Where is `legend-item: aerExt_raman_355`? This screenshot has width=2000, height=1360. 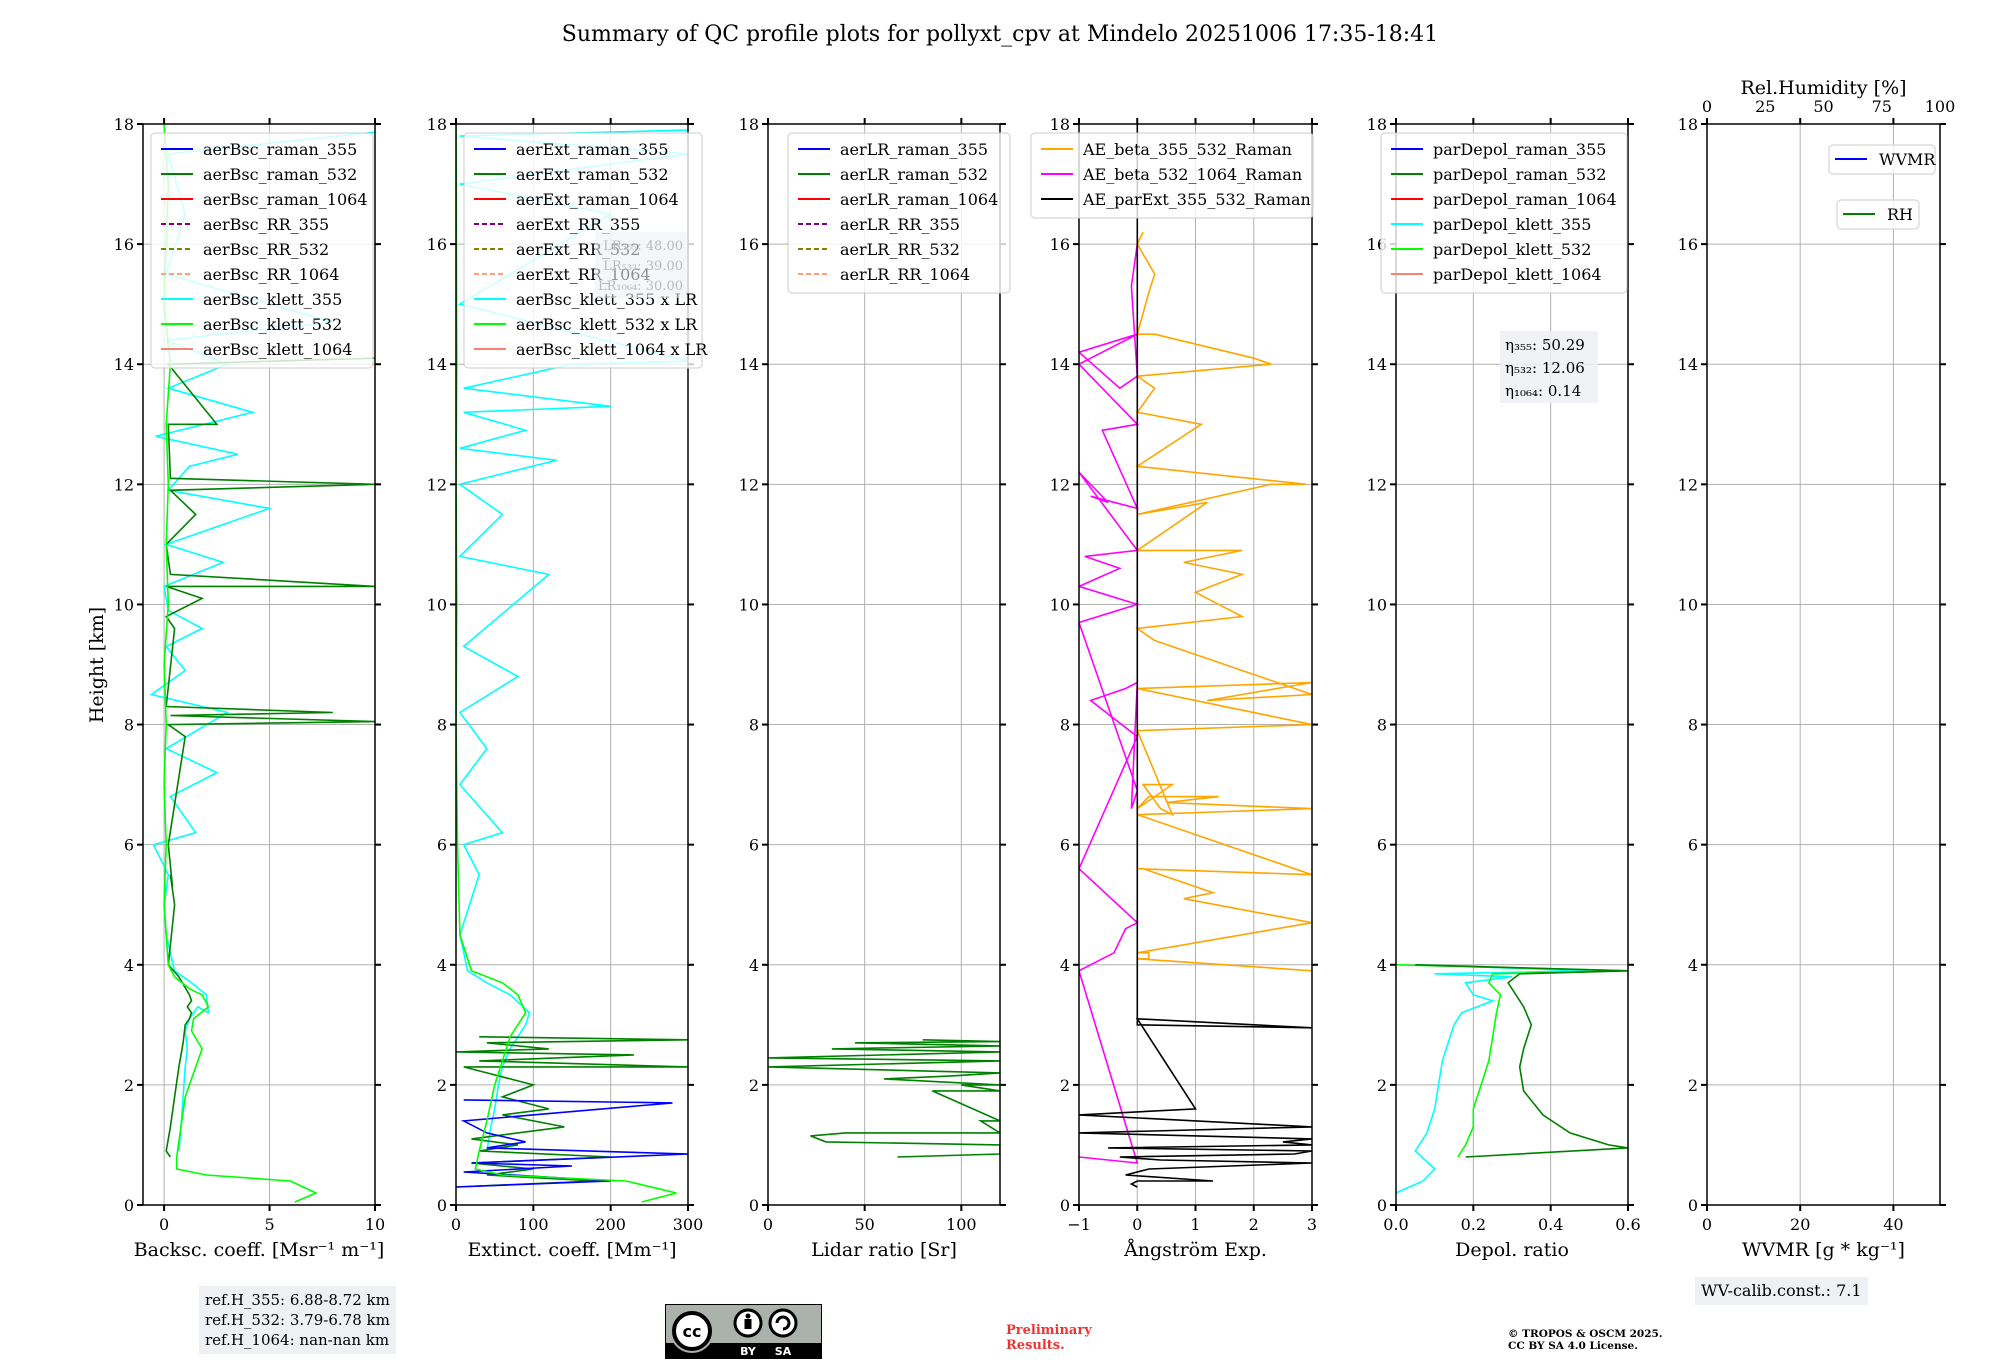
legend-item: aerExt_raman_355 is located at coordinates (571, 149).